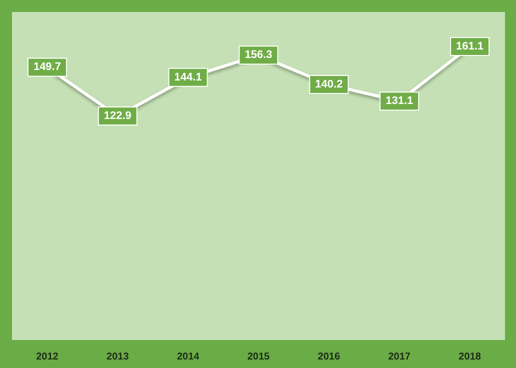 The height and width of the screenshot is (368, 516). Describe the element at coordinates (47, 357) in the screenshot. I see `x-tick-label: 2012` at that location.